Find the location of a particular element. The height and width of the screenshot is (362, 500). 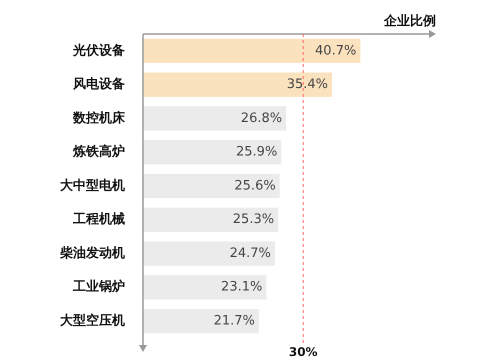

y-tick-label: 工业锅炉 is located at coordinates (98, 286).